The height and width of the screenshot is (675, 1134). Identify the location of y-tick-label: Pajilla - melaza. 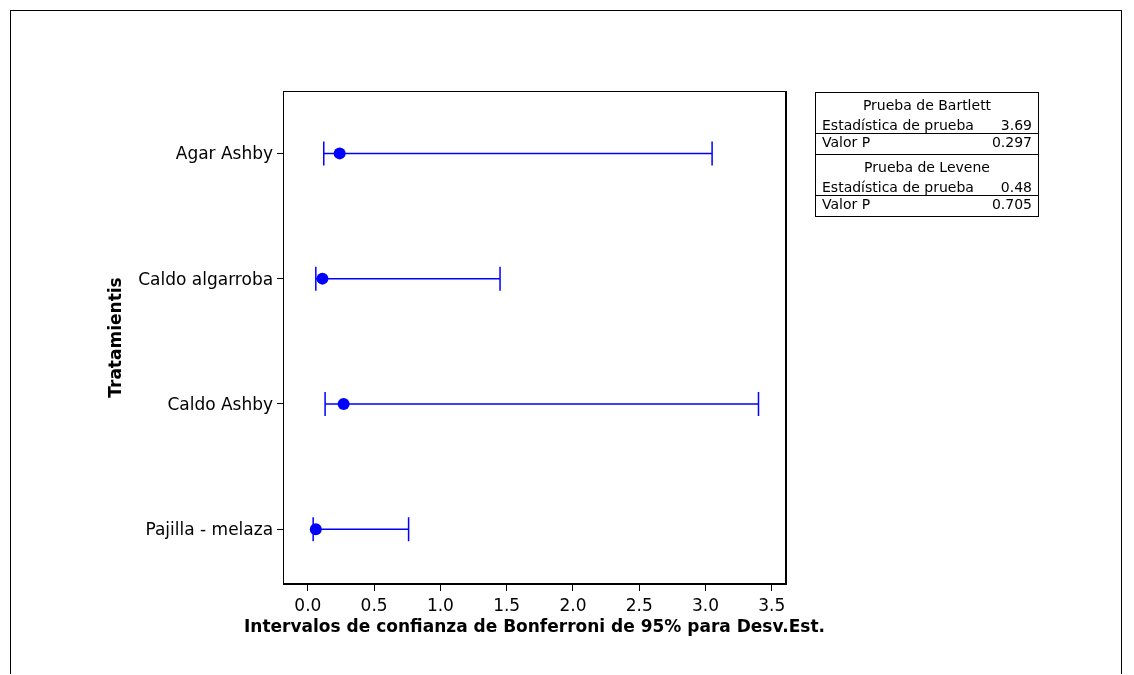
(209, 529).